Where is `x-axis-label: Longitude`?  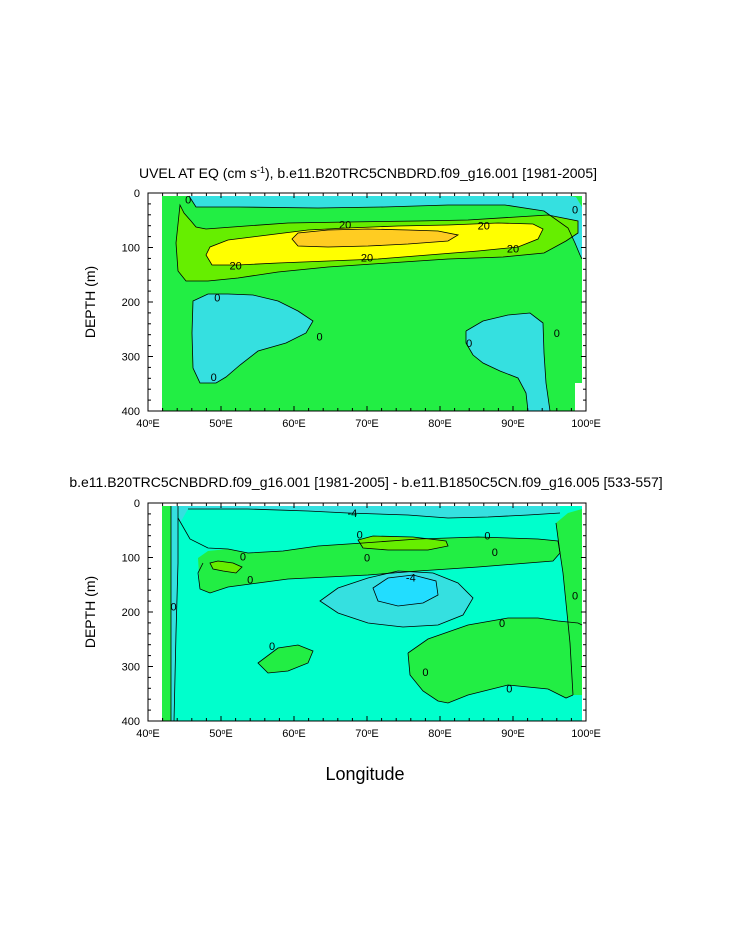 x-axis-label: Longitude is located at coordinates (364, 774).